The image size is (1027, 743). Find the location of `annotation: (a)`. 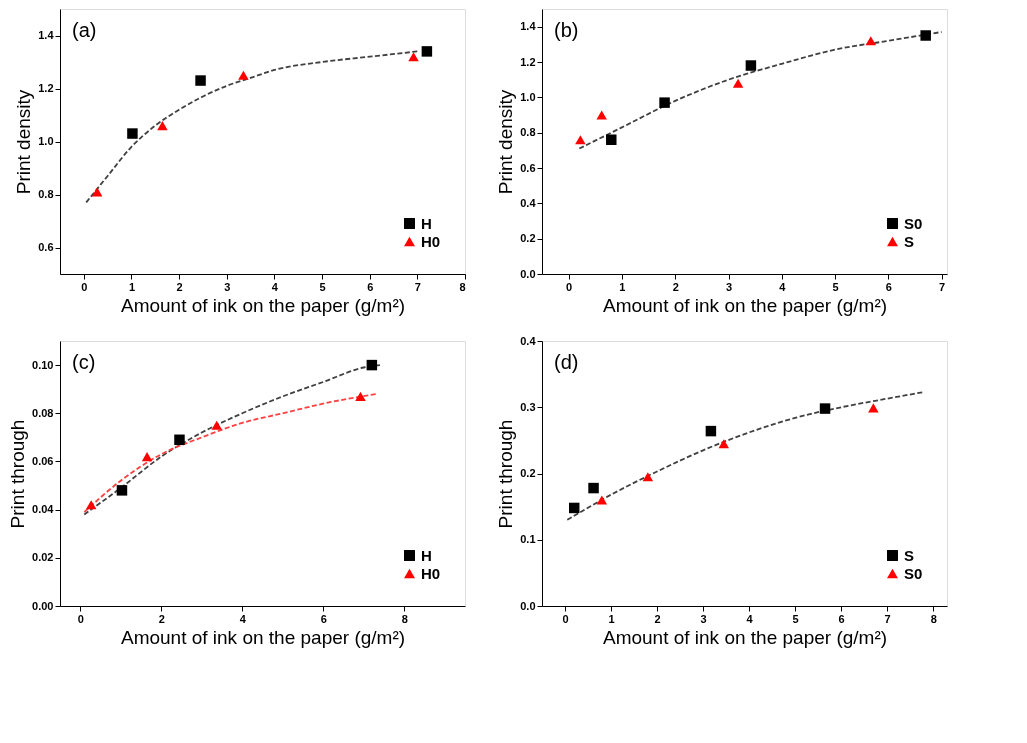

annotation: (a) is located at coordinates (84, 30).